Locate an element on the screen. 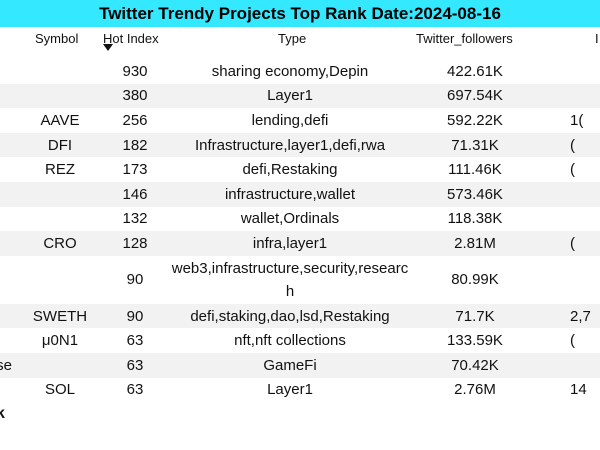 The height and width of the screenshot is (450, 600). cell-twitter-followers: 2.76M is located at coordinates (475, 390).